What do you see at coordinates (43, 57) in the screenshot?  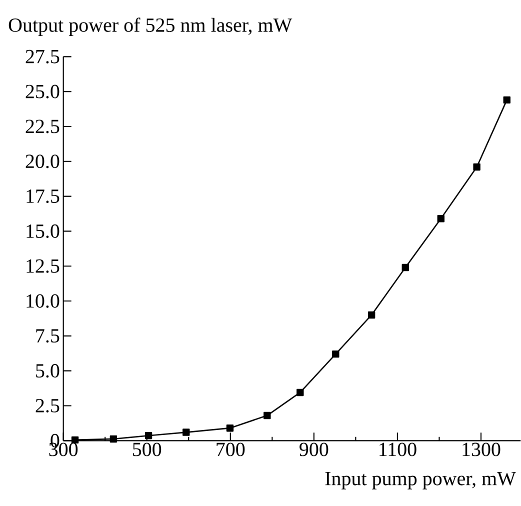 I see `y-tick-label: 27.5` at bounding box center [43, 57].